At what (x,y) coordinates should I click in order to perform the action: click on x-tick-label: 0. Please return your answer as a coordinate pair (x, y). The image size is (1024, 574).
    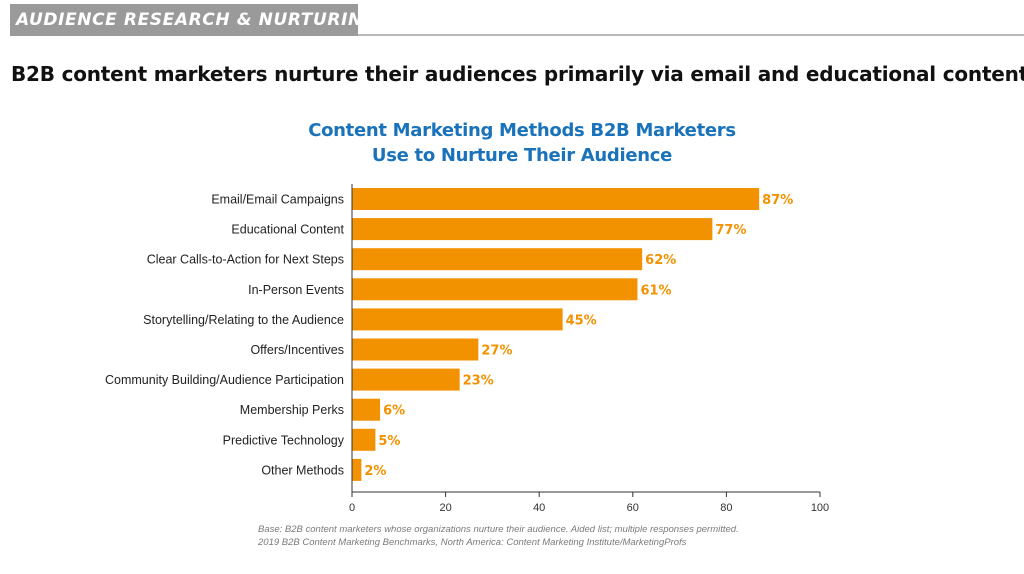
    Looking at the image, I should click on (352, 508).